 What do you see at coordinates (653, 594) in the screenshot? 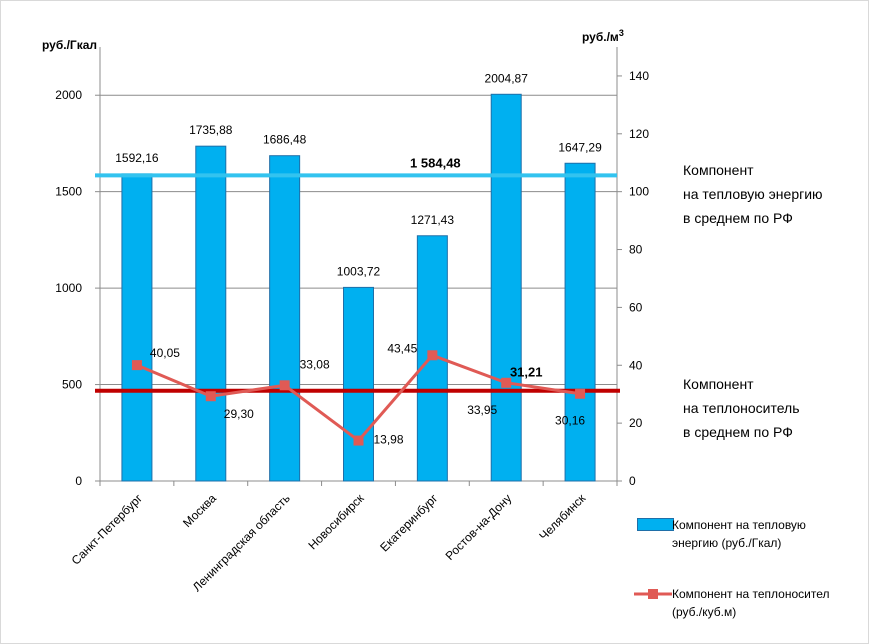
I see `legend-line-swatch` at bounding box center [653, 594].